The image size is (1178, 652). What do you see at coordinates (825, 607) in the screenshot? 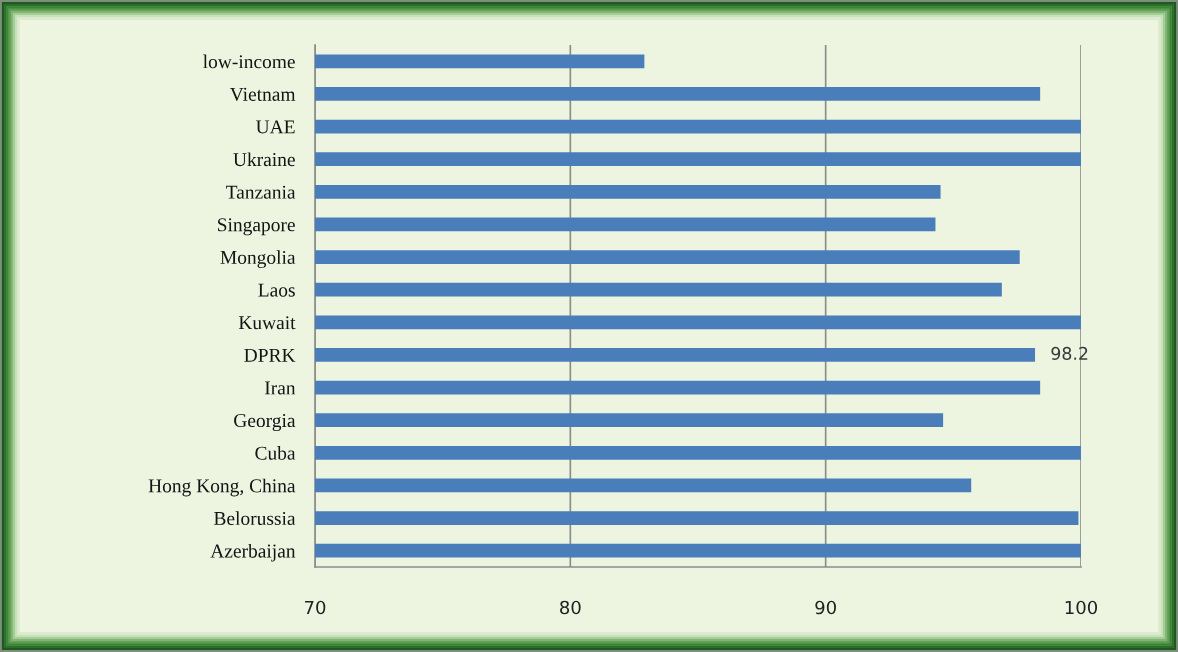
I see `x-tick-label: 90` at bounding box center [825, 607].